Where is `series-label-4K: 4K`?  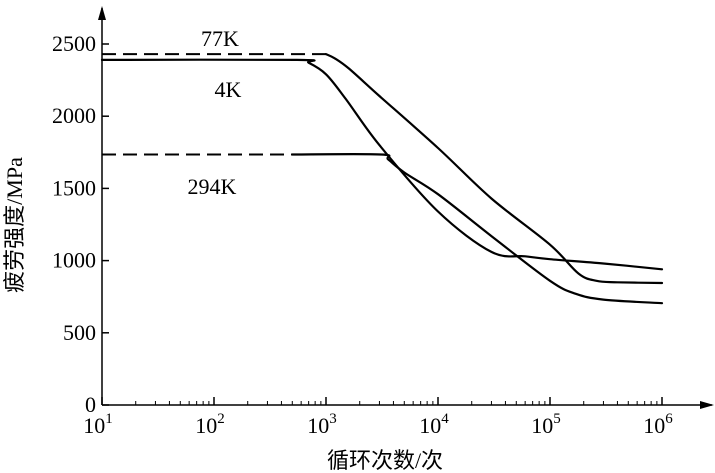
series-label-4K: 4K is located at coordinates (228, 89).